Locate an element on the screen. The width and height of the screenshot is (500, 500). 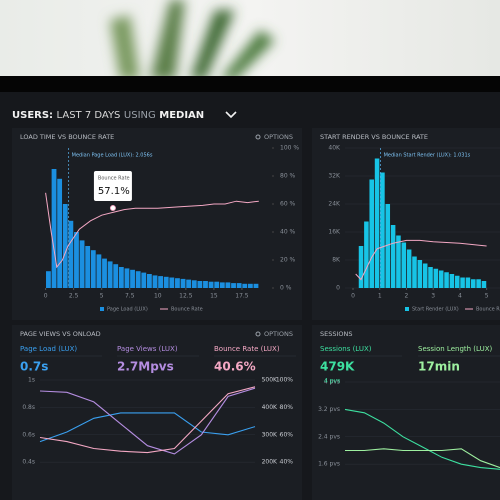
y-tick-label: 1s is located at coordinates (31, 380).